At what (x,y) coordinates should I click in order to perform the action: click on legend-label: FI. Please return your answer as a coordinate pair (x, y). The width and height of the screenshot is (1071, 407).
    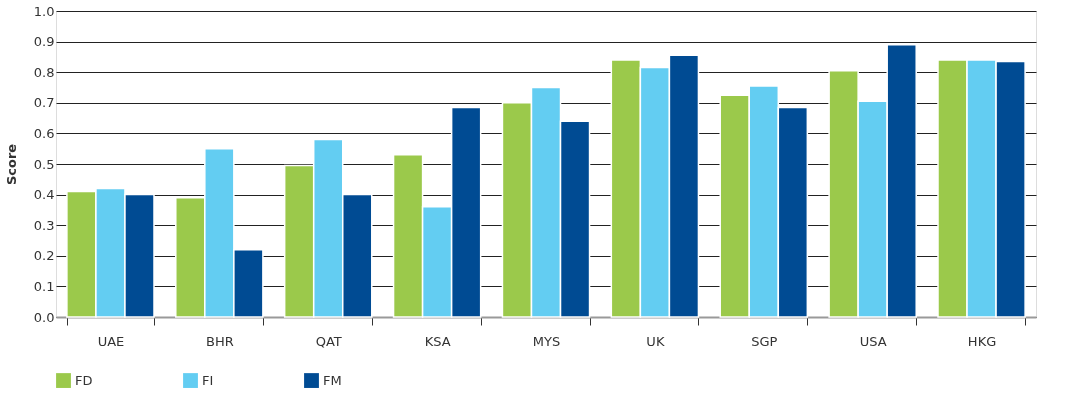
    Looking at the image, I should click on (208, 380).